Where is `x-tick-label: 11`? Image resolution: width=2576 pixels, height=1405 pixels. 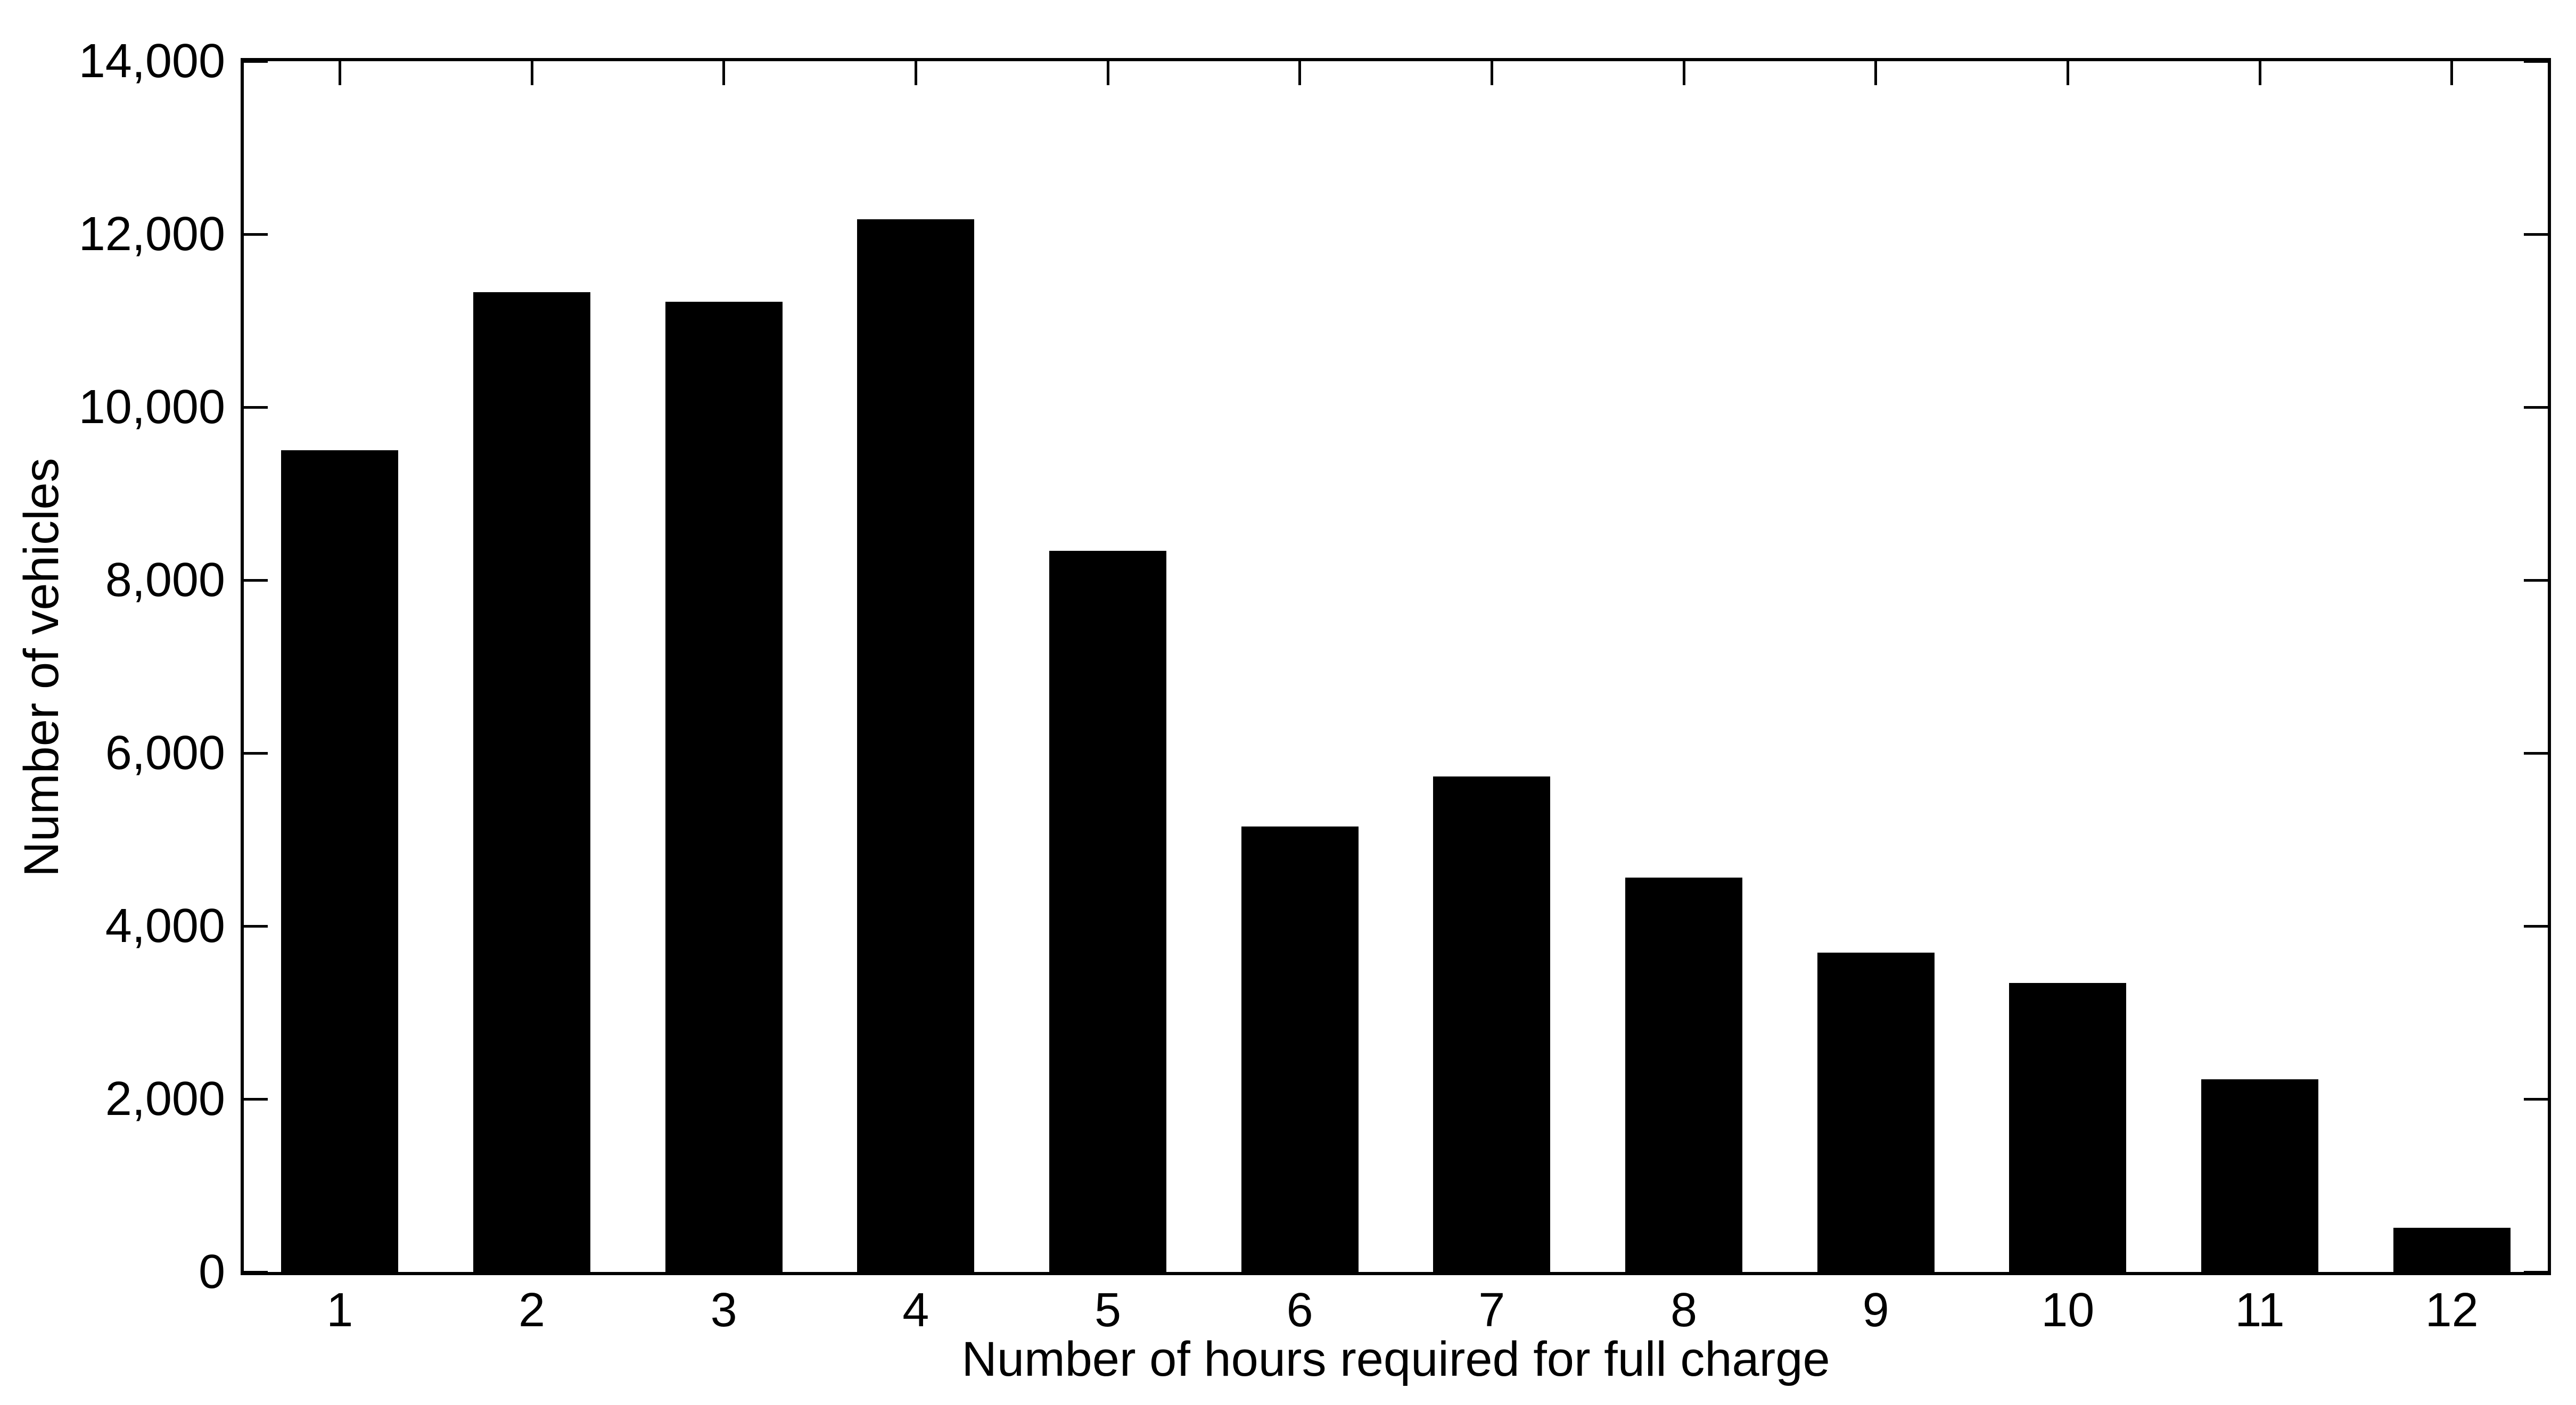 x-tick-label: 11 is located at coordinates (2260, 1310).